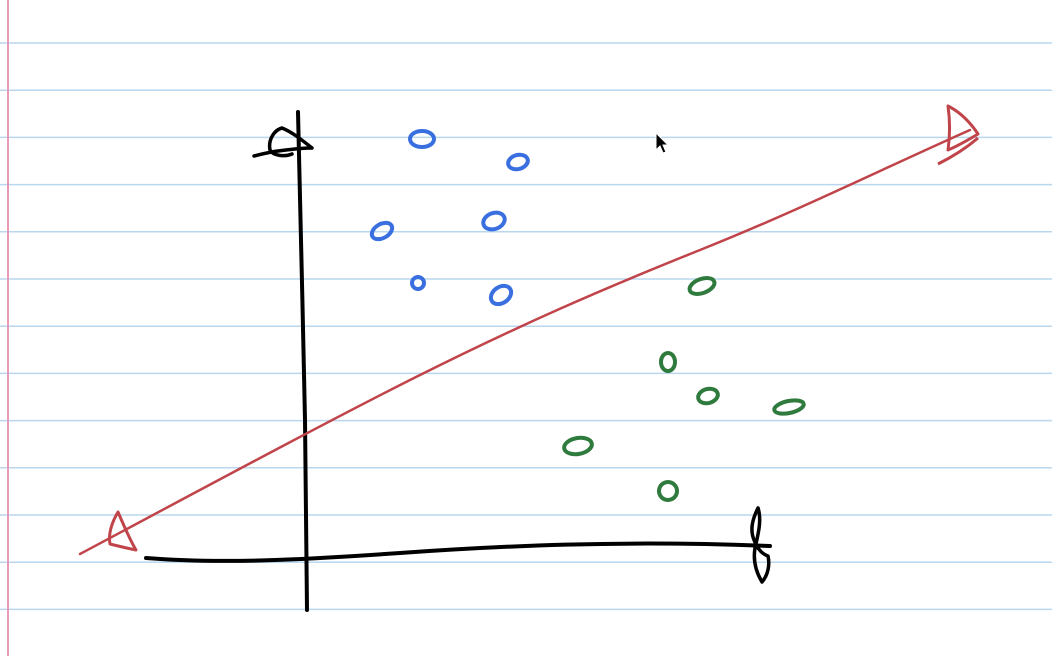 Image resolution: width=1052 pixels, height=656 pixels. Describe the element at coordinates (283, 142) in the screenshot. I see `y-axis-arrowhead` at that location.